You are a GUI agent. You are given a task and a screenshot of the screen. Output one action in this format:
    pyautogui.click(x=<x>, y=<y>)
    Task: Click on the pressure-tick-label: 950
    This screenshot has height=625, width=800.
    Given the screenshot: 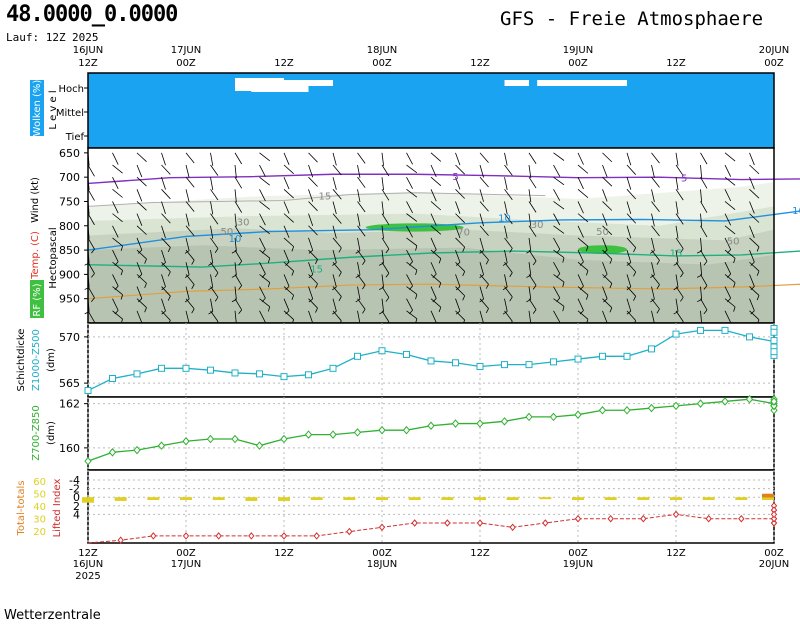 What is the action you would take?
    pyautogui.click(x=69, y=299)
    